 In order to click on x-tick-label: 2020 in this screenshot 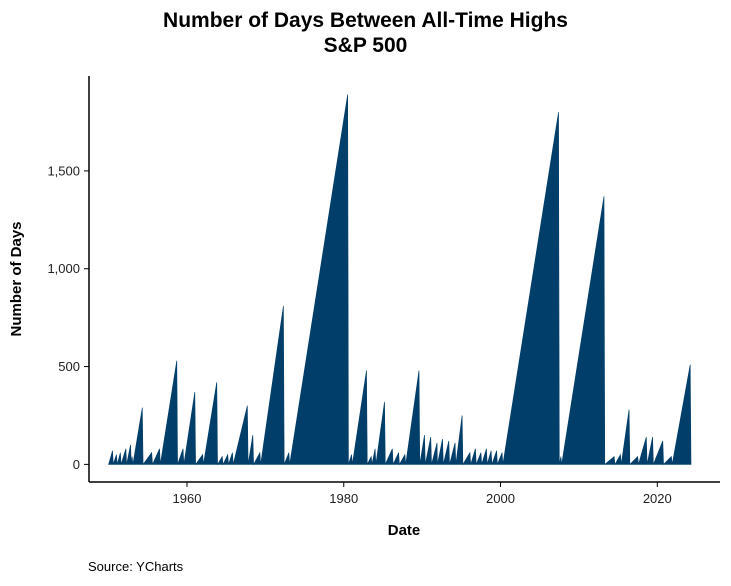, I will do `click(657, 498)`.